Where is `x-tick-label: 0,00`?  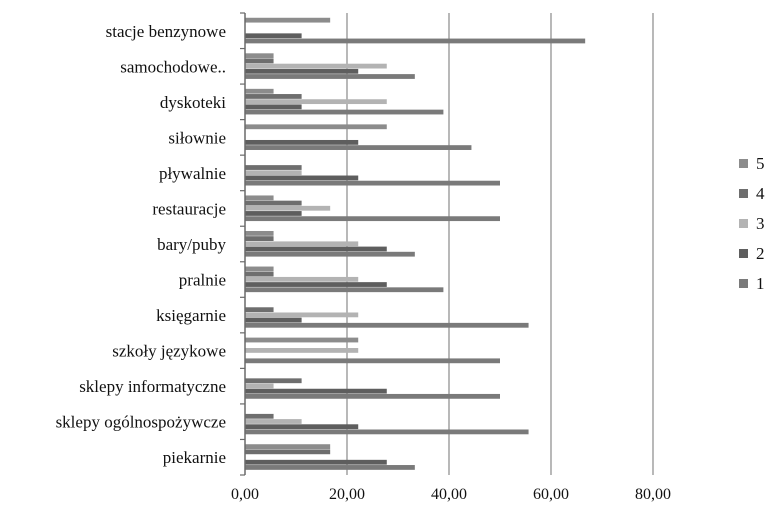 x-tick-label: 0,00 is located at coordinates (245, 494).